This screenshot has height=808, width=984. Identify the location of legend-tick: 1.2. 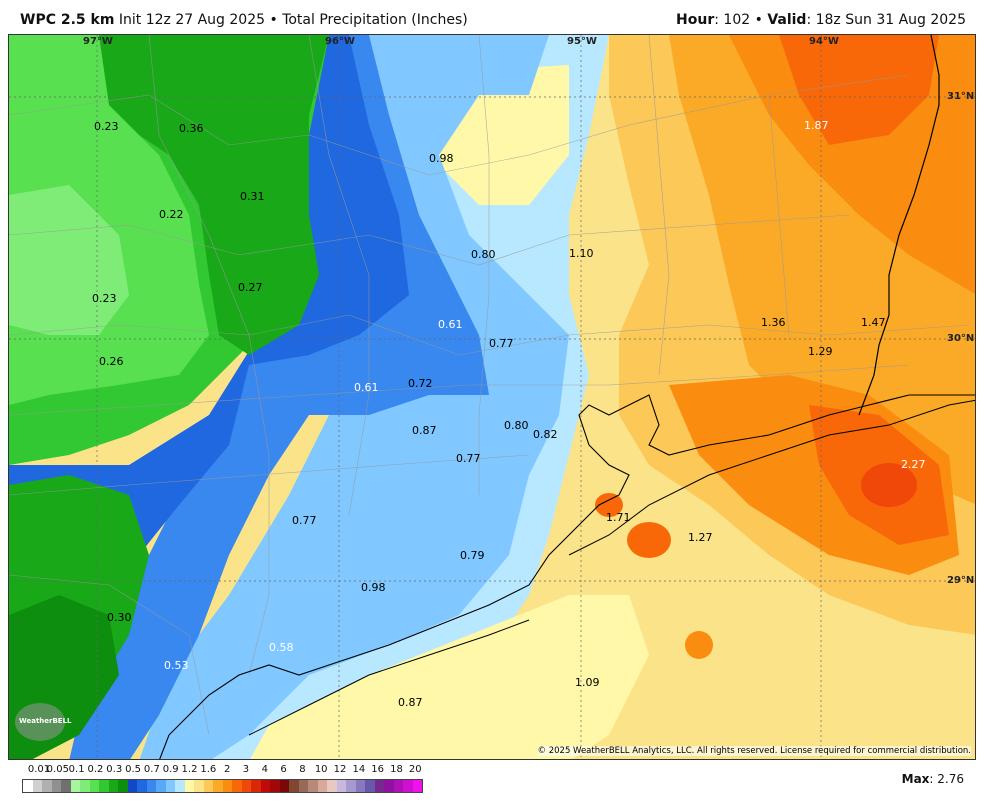
(189, 769).